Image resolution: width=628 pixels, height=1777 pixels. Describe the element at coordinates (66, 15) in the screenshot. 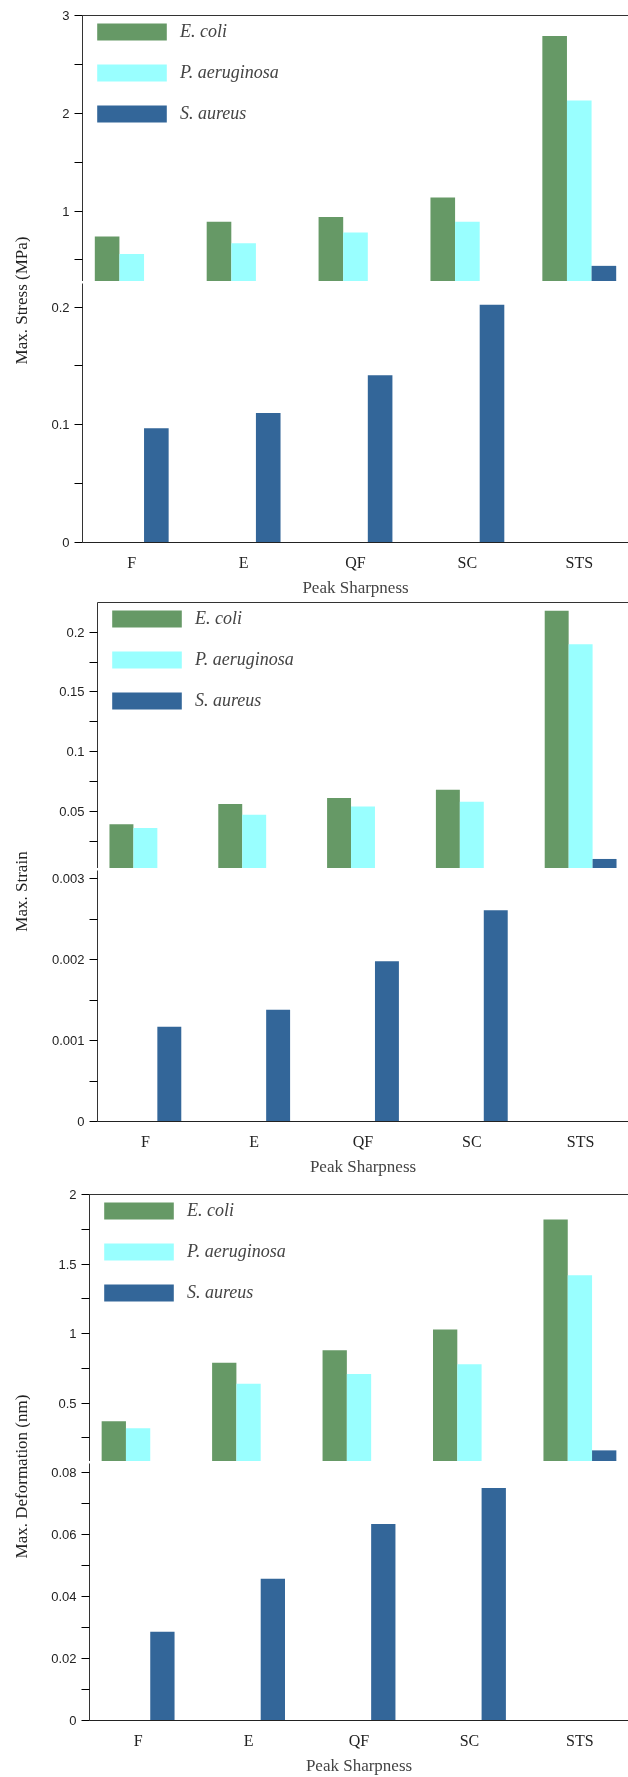

I see `y-tick-label: 3` at that location.